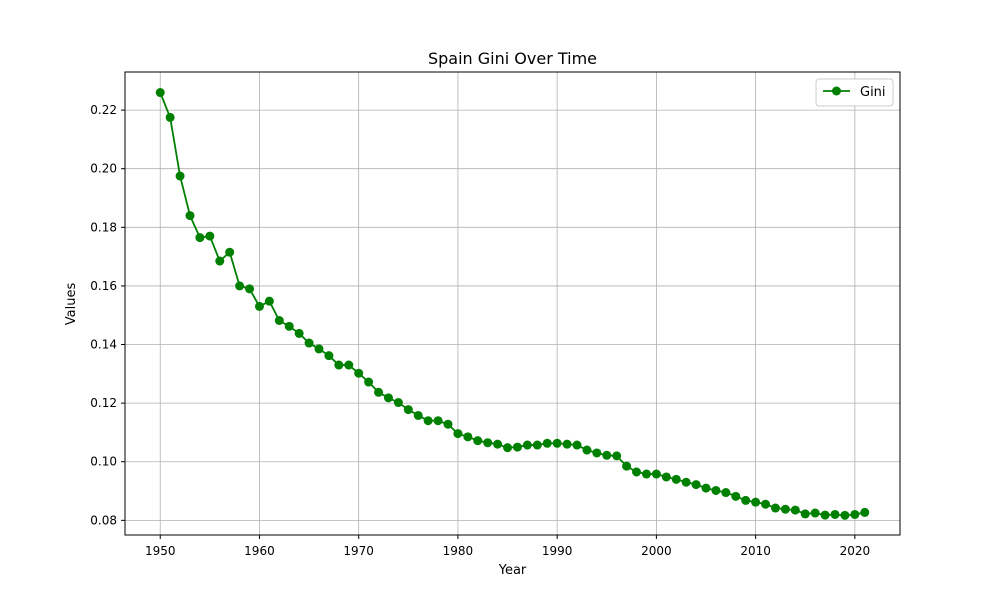  I want to click on y-tick-label: 0.08, so click(103, 520).